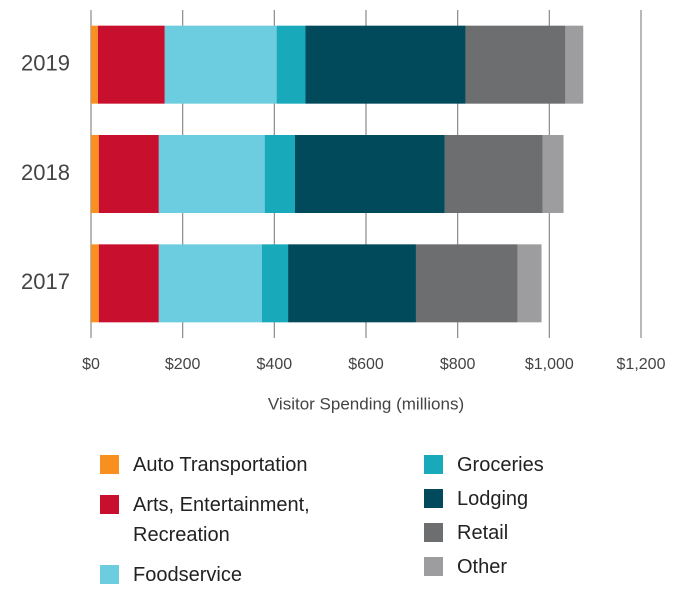  I want to click on legend-label: Retail, so click(483, 533).